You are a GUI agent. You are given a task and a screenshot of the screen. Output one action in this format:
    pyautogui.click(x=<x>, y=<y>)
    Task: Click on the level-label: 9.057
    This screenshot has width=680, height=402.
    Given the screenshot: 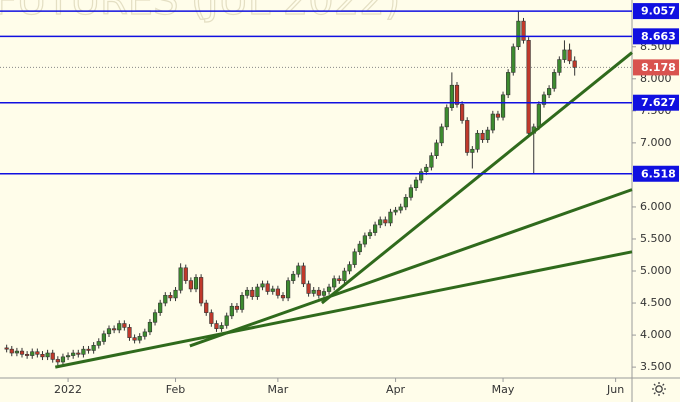 What is the action you would take?
    pyautogui.click(x=658, y=11)
    